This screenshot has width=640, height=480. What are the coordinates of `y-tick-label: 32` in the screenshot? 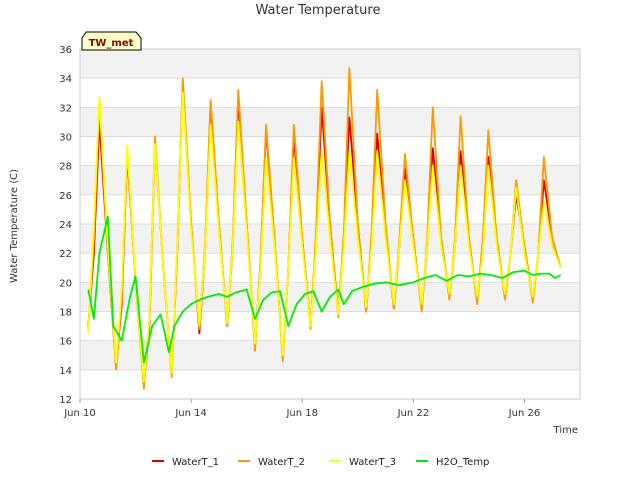 It's located at (65, 108).